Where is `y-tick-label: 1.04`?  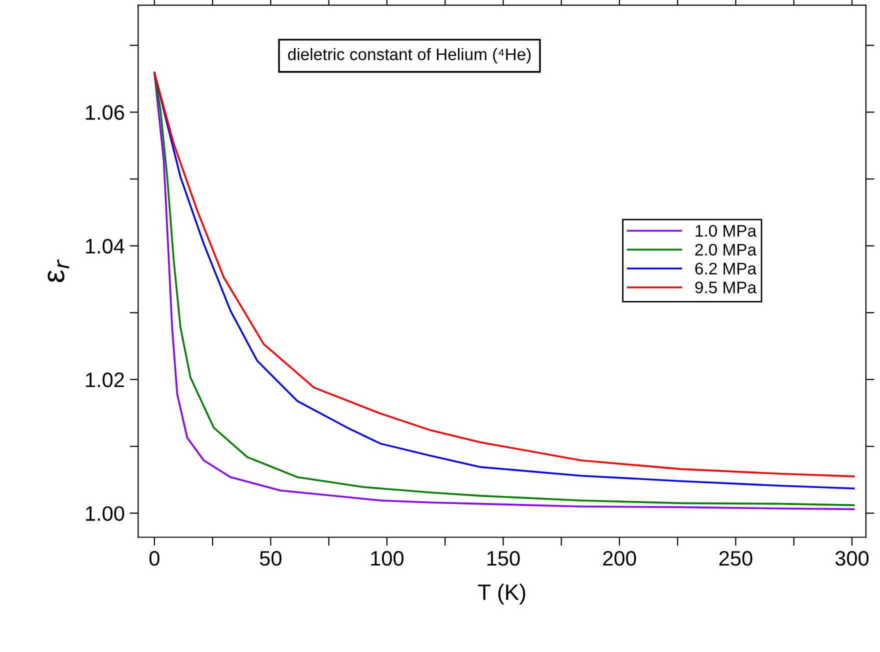 y-tick-label: 1.04 is located at coordinates (105, 246).